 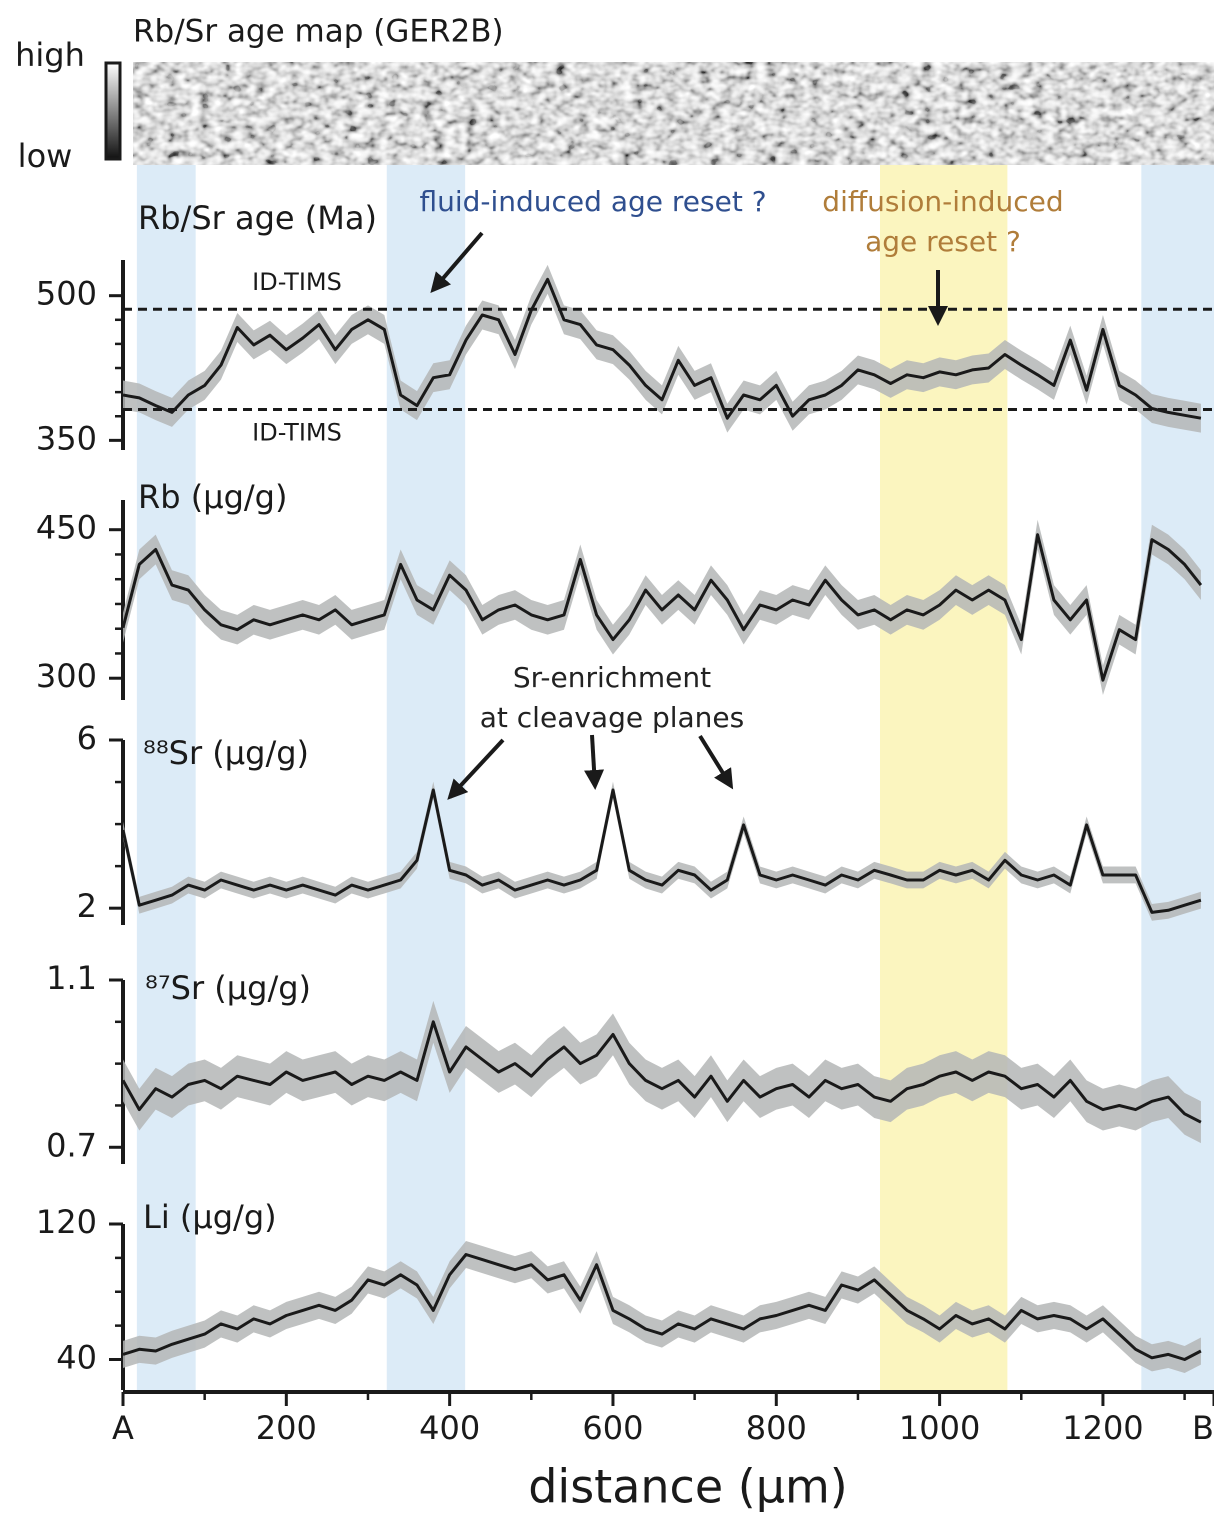 I want to click on panel-label: ⁸⁸Sr (µg/g), so click(x=226, y=753).